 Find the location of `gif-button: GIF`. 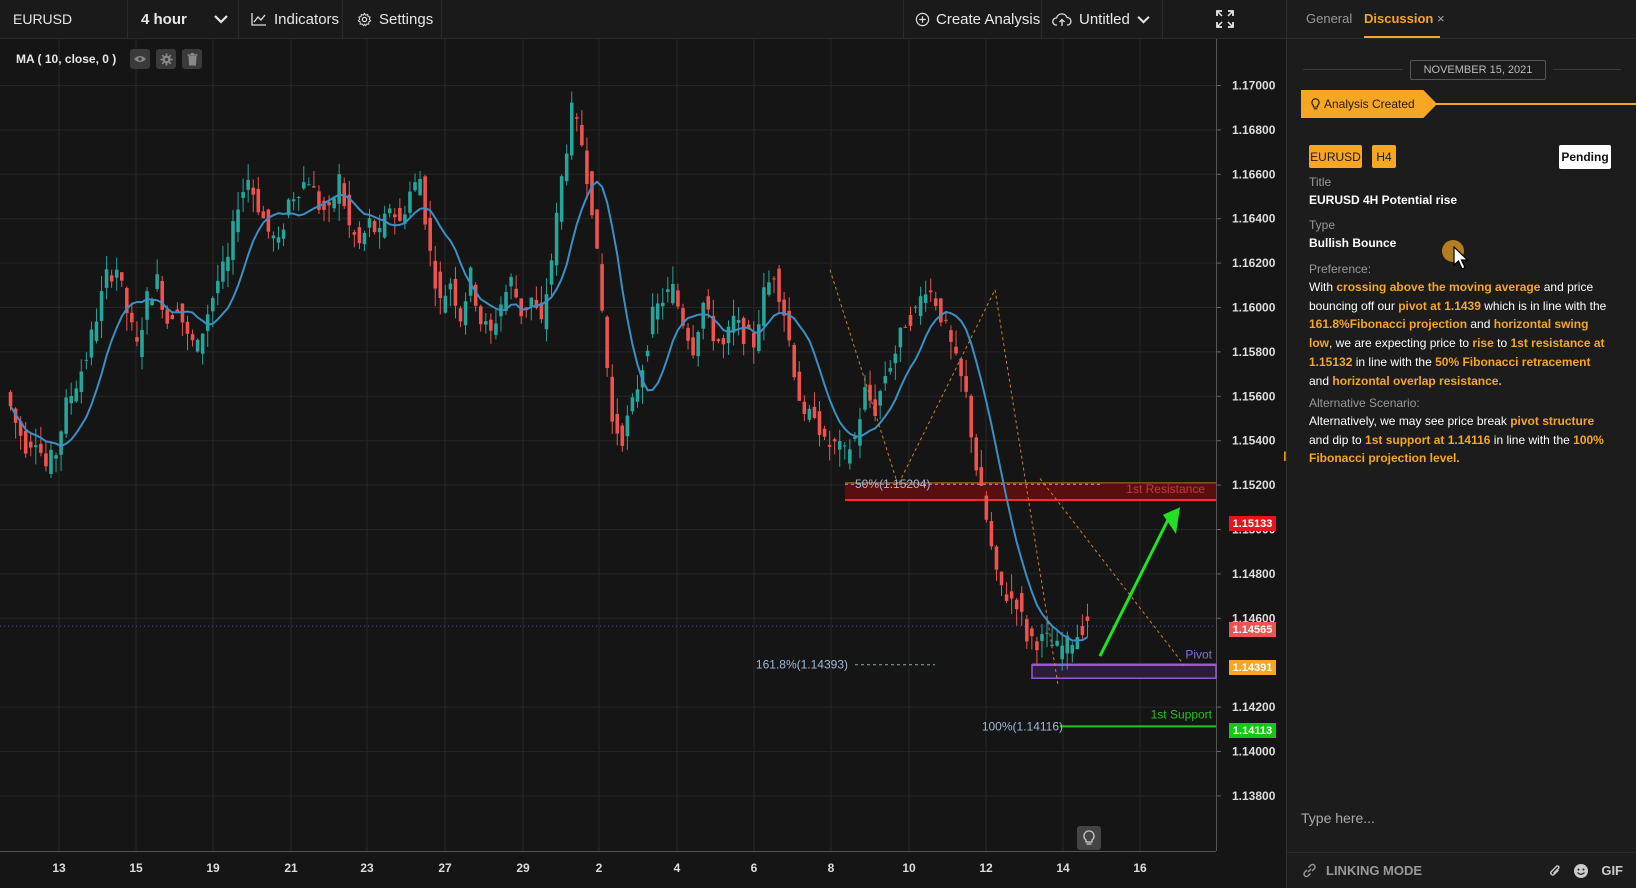

gif-button: GIF is located at coordinates (1612, 870).